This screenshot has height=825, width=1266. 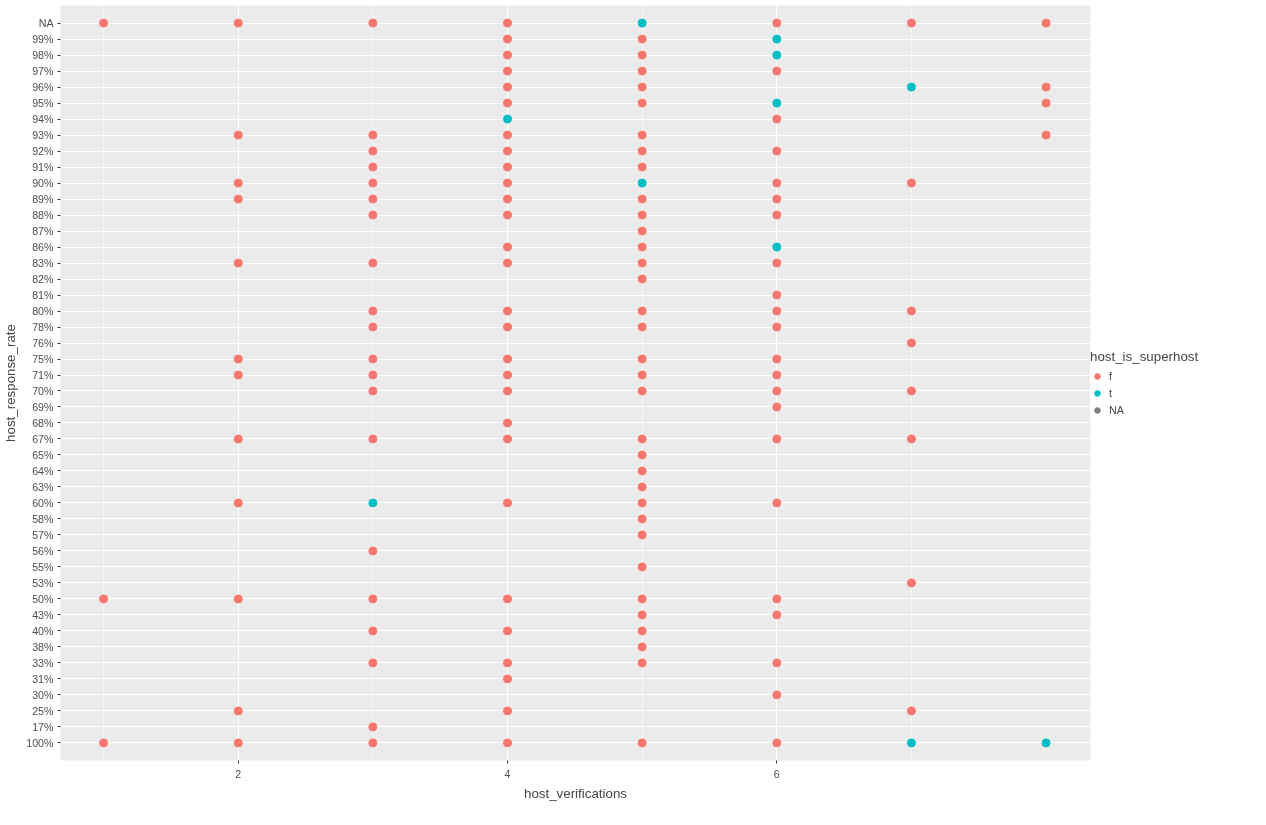 What do you see at coordinates (43, 135) in the screenshot?
I see `y-tick-label: 93%` at bounding box center [43, 135].